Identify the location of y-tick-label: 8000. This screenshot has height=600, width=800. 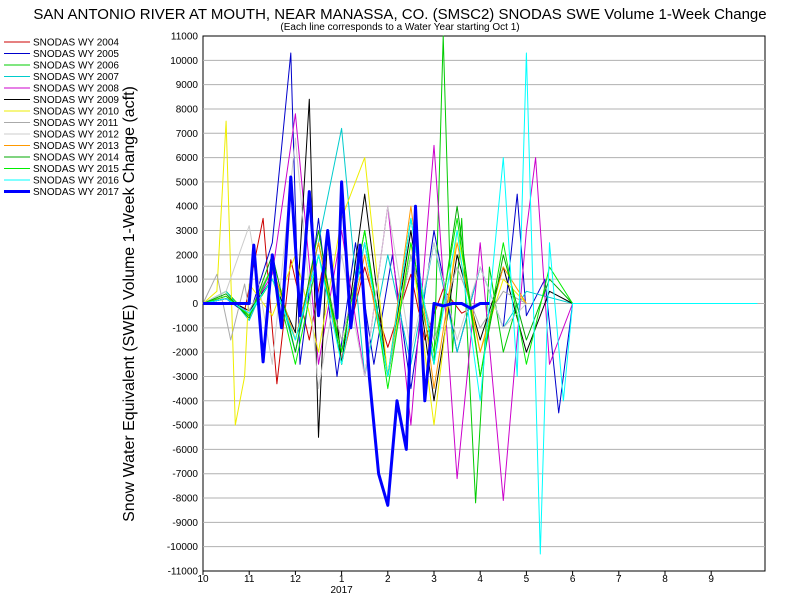
(187, 109).